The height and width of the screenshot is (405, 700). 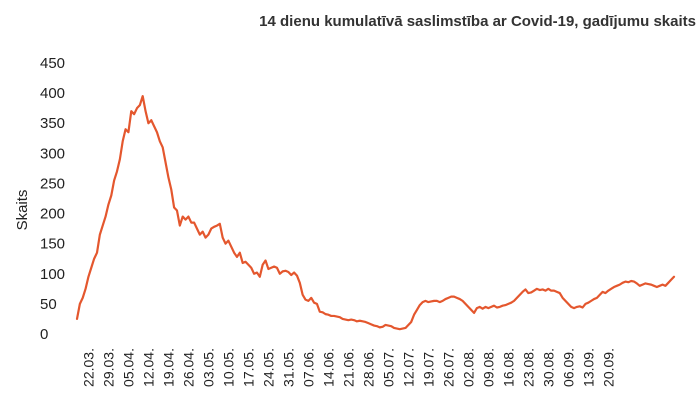 I want to click on y-tick-label: 400, so click(x=52, y=93).